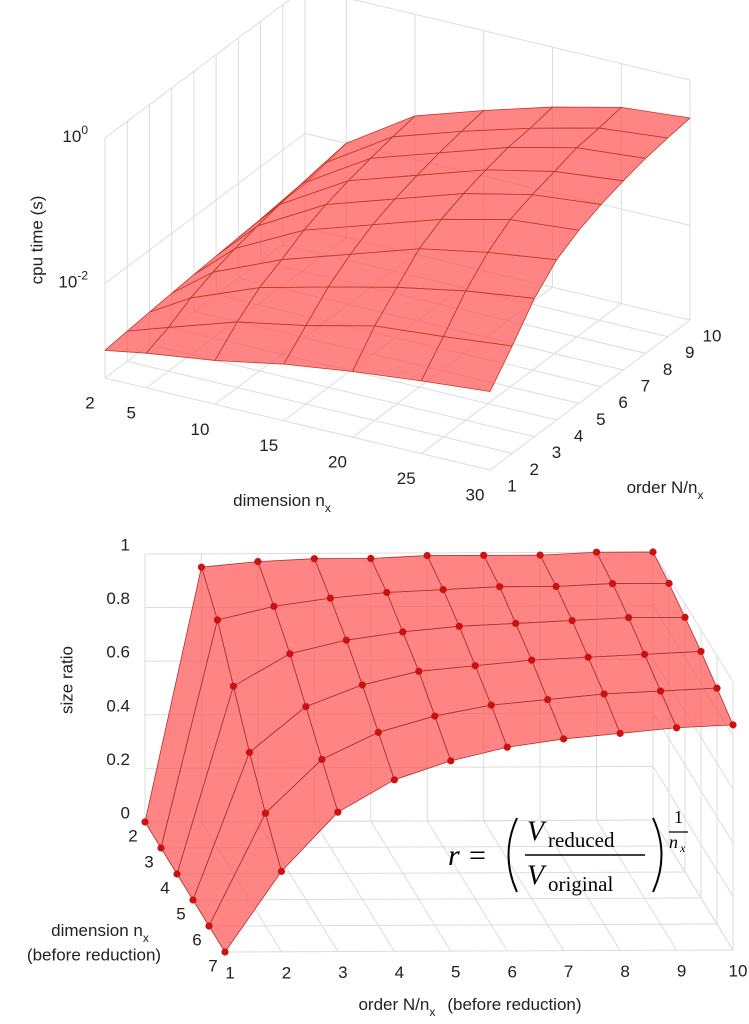 The height and width of the screenshot is (1024, 749). Describe the element at coordinates (118, 759) in the screenshot. I see `z-tick-label: 0.2` at that location.